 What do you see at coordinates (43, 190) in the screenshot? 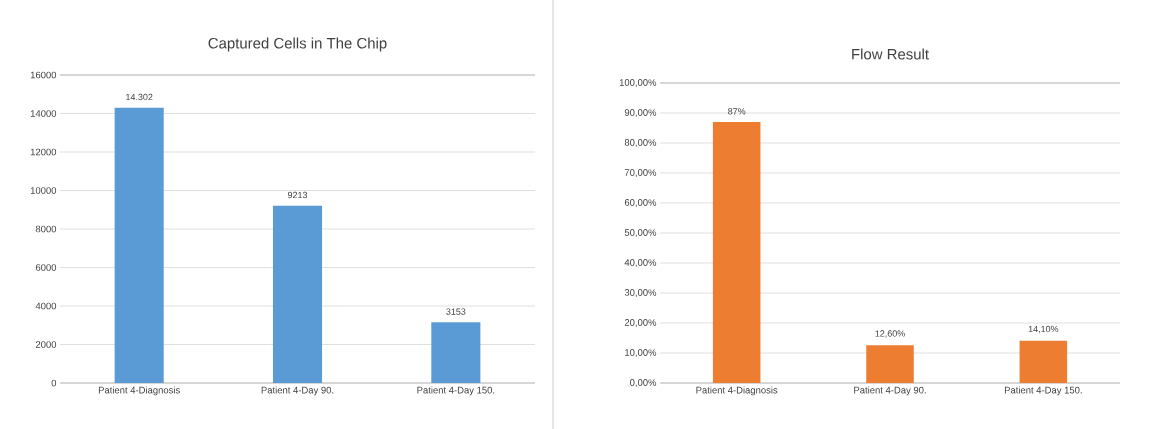
I see `y-tick-label: 10000` at bounding box center [43, 190].